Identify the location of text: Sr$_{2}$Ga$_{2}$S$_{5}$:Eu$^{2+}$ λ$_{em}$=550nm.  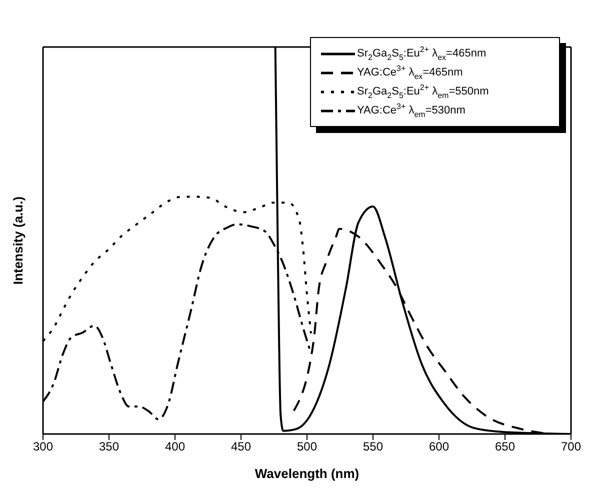
(423, 91).